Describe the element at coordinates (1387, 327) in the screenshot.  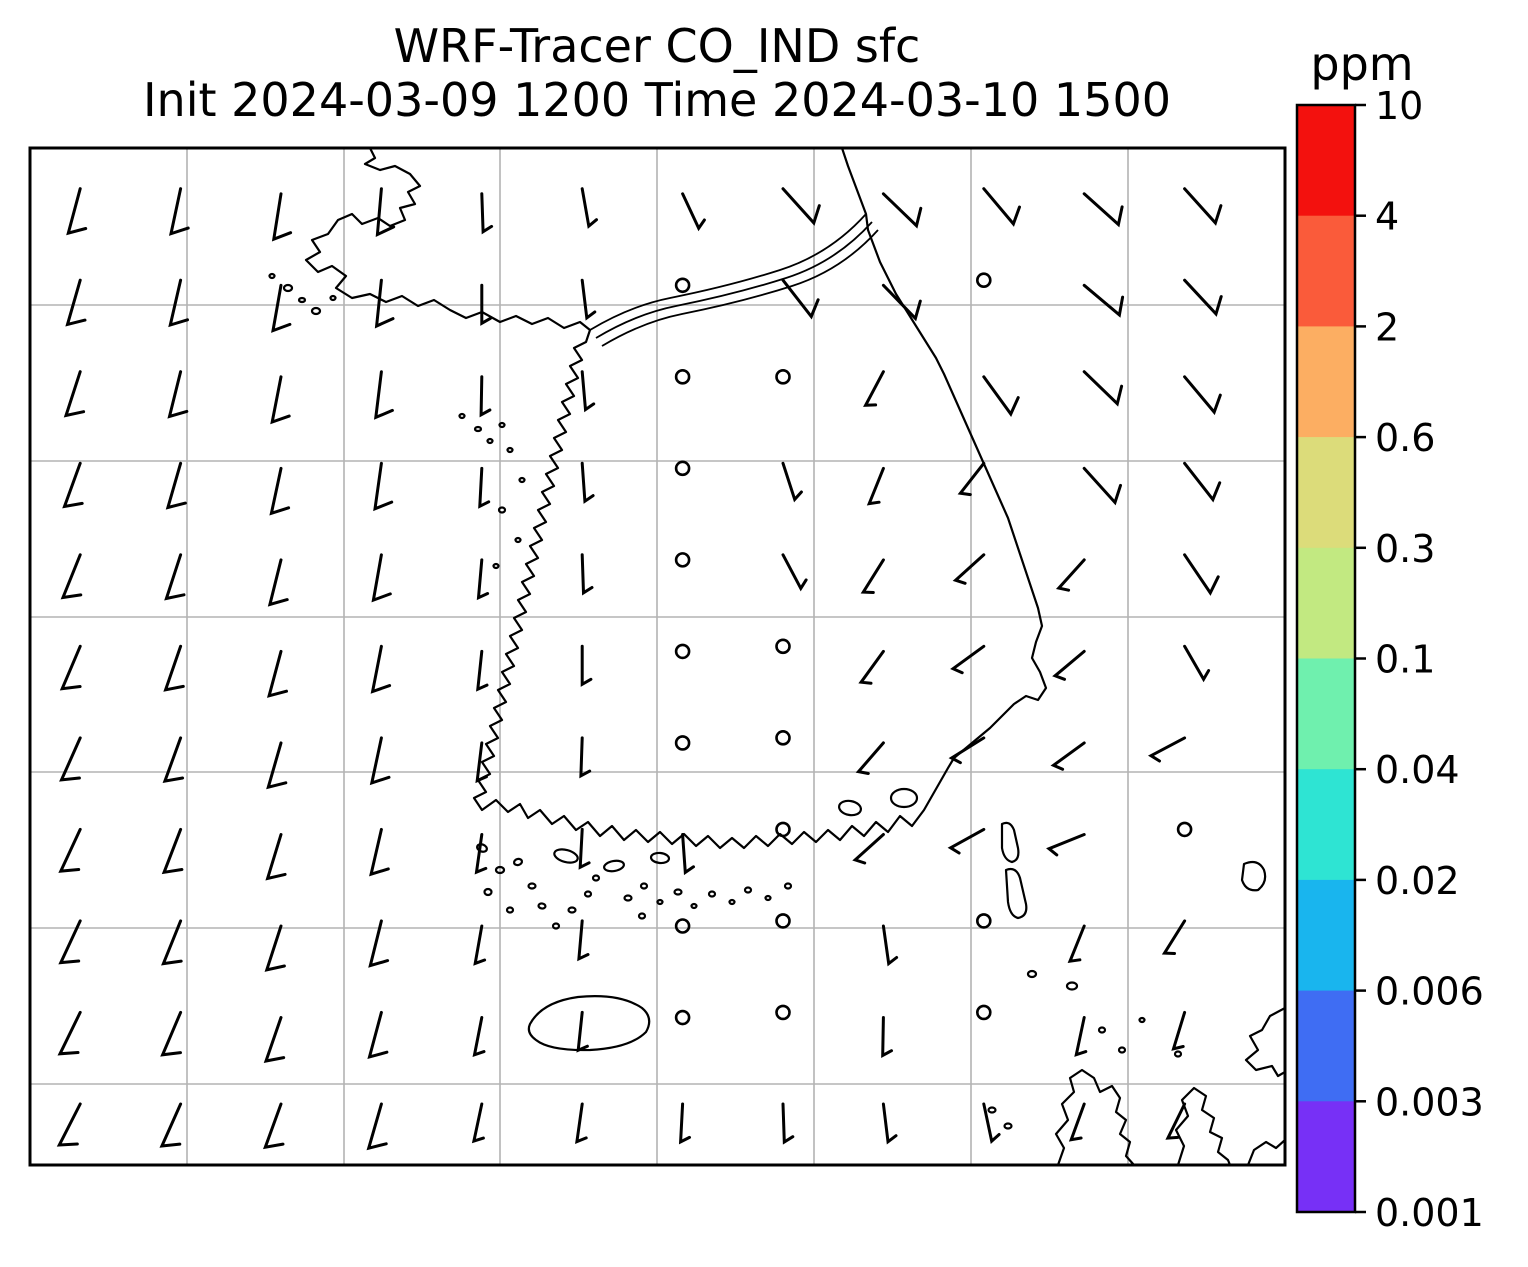
I see `colorbar-tick-label: 2` at that location.